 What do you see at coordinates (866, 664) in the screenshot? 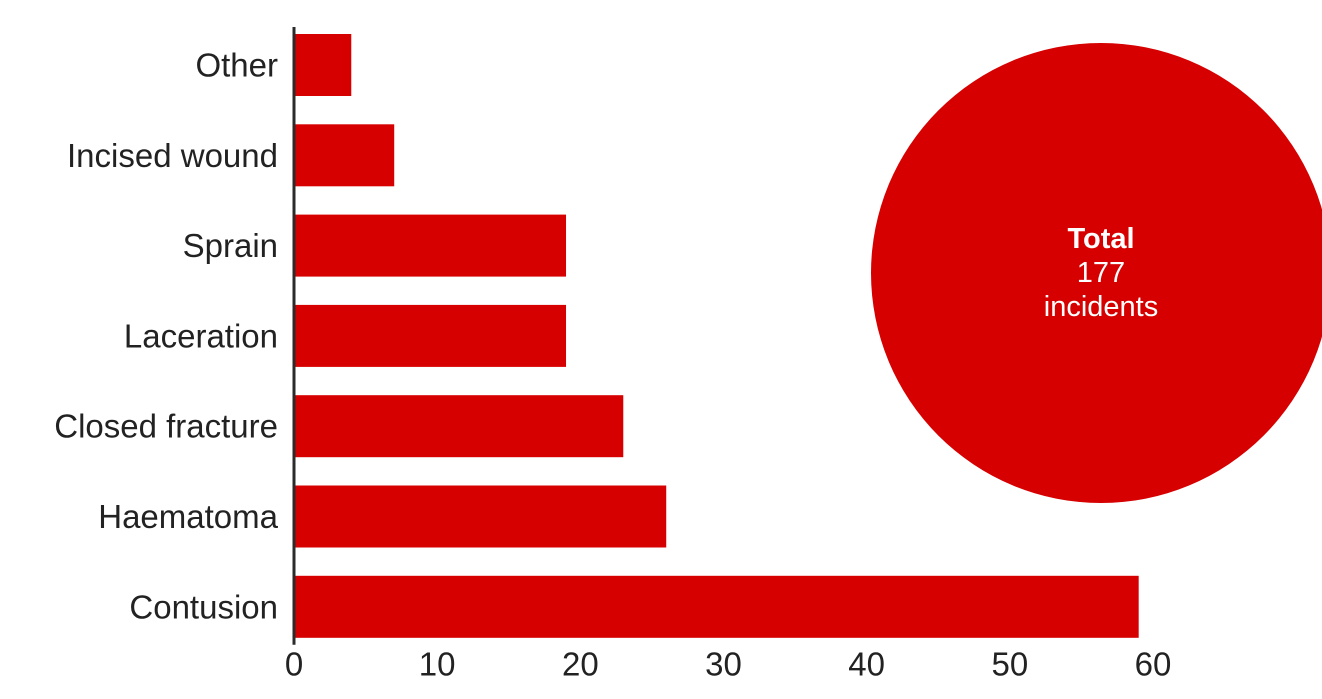
I see `x-tick-label: 40` at bounding box center [866, 664].